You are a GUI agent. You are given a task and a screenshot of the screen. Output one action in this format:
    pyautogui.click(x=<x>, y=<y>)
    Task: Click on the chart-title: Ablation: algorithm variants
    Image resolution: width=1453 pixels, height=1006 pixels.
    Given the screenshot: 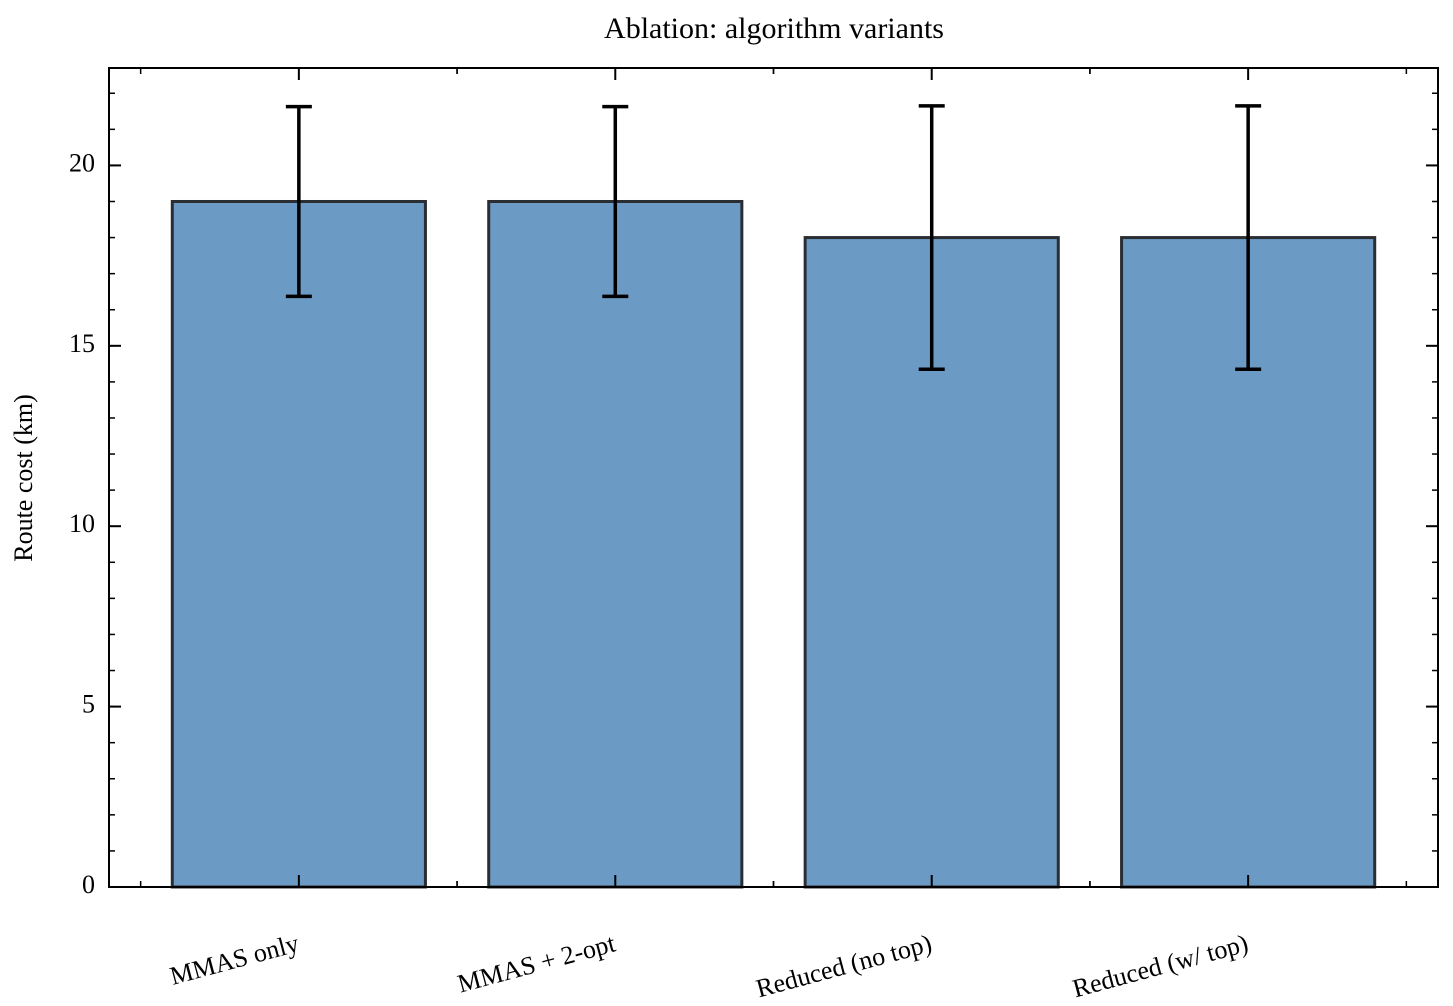 What is the action you would take?
    pyautogui.click(x=774, y=28)
    